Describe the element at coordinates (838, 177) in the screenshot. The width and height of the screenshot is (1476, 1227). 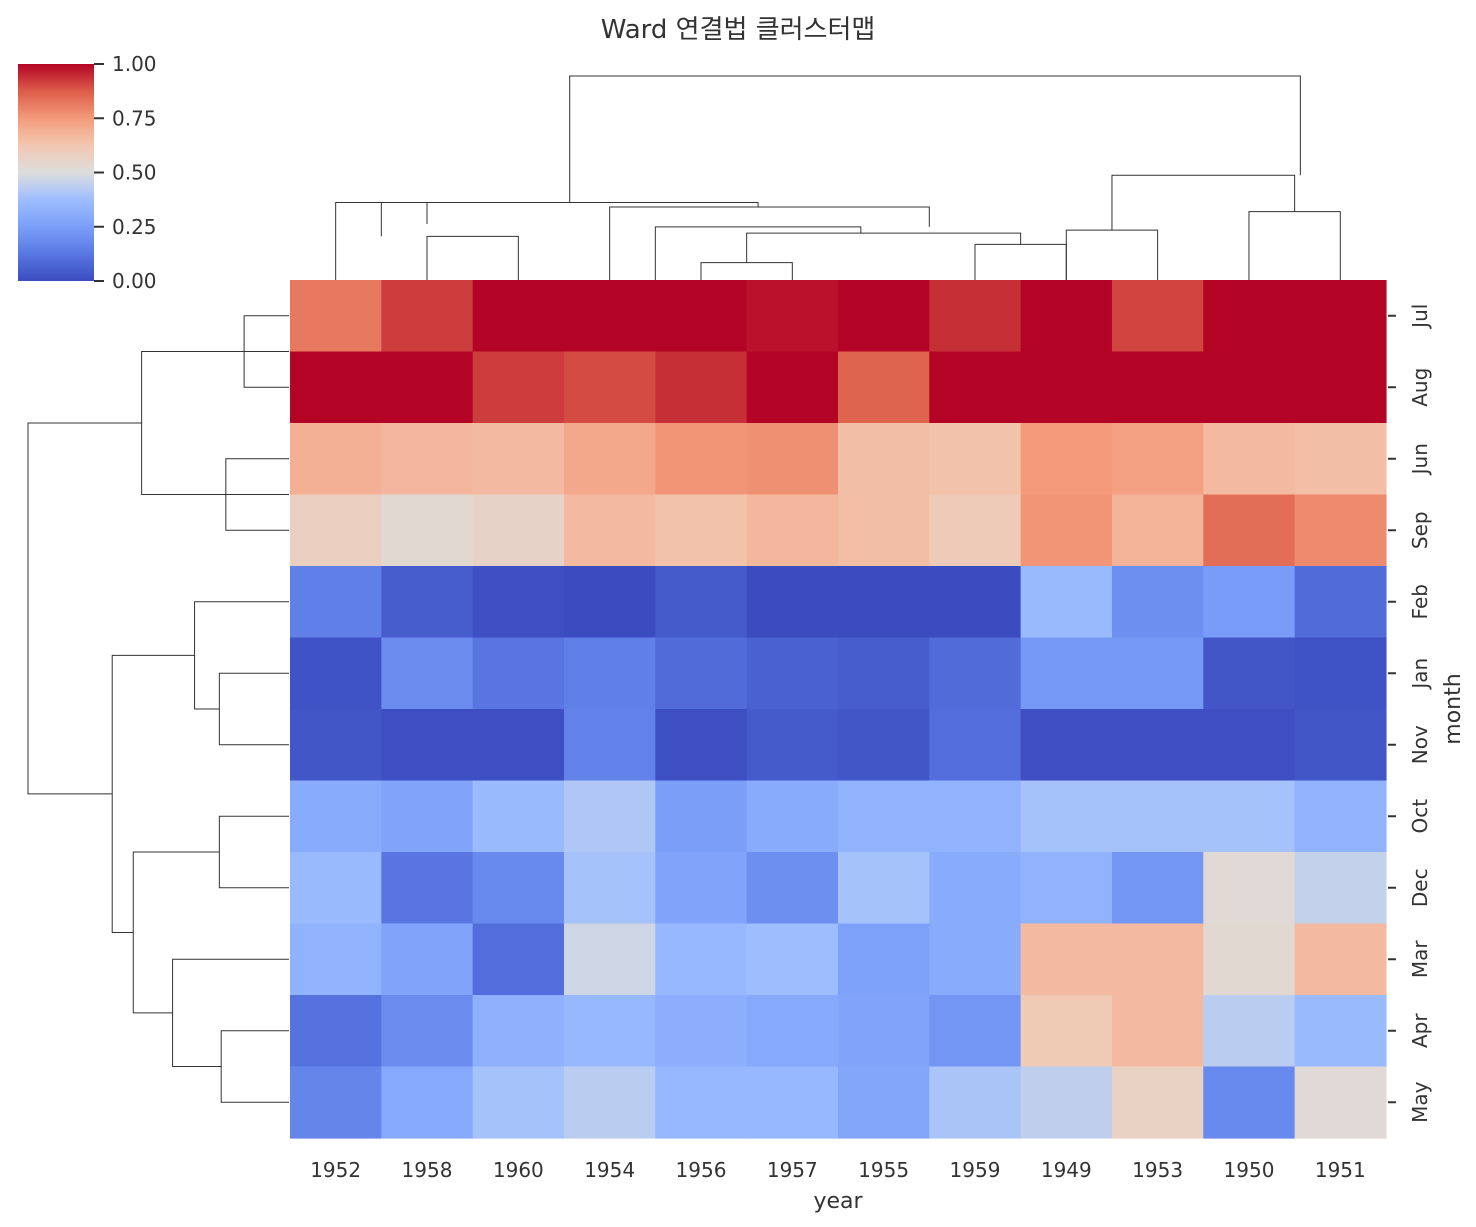
I see `column-dendrogram` at that location.